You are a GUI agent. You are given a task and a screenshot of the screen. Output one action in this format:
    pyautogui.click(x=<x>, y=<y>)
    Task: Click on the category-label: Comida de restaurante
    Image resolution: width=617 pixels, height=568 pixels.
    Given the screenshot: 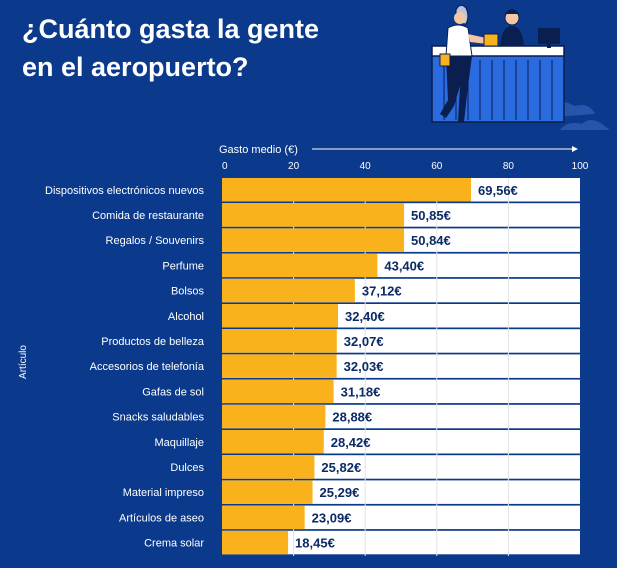 What is the action you would take?
    pyautogui.click(x=148, y=216)
    